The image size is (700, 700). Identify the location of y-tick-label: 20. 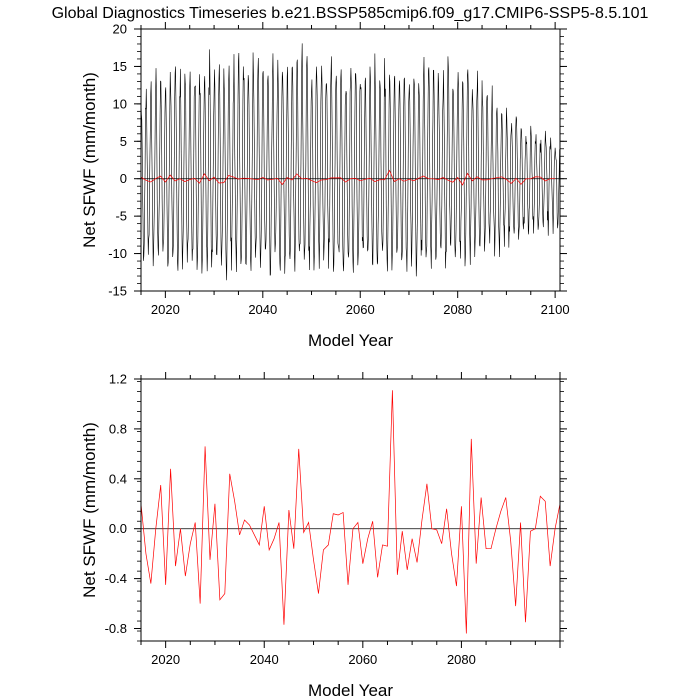
(120, 29).